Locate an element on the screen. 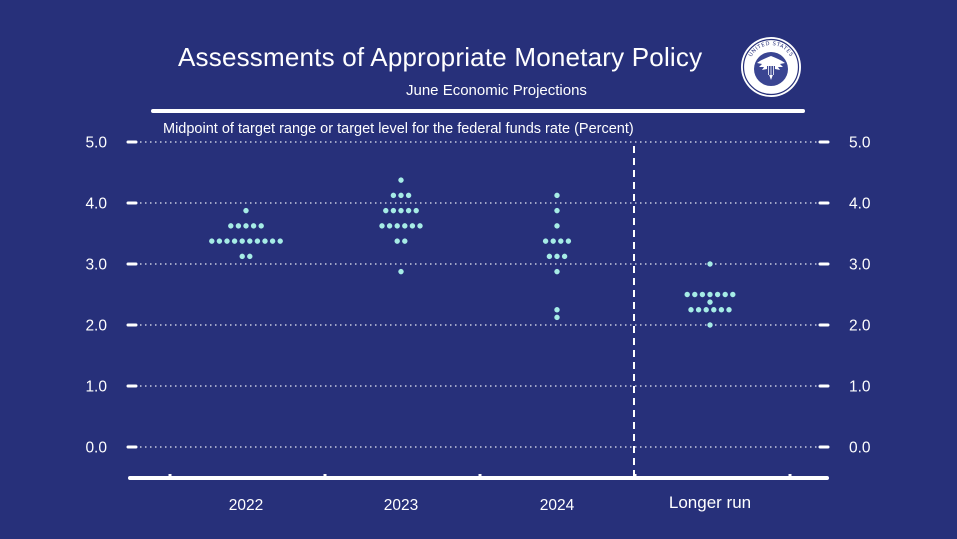 This screenshot has height=539, width=957. y-tick-label-left-1: 1.0 is located at coordinates (96, 387).